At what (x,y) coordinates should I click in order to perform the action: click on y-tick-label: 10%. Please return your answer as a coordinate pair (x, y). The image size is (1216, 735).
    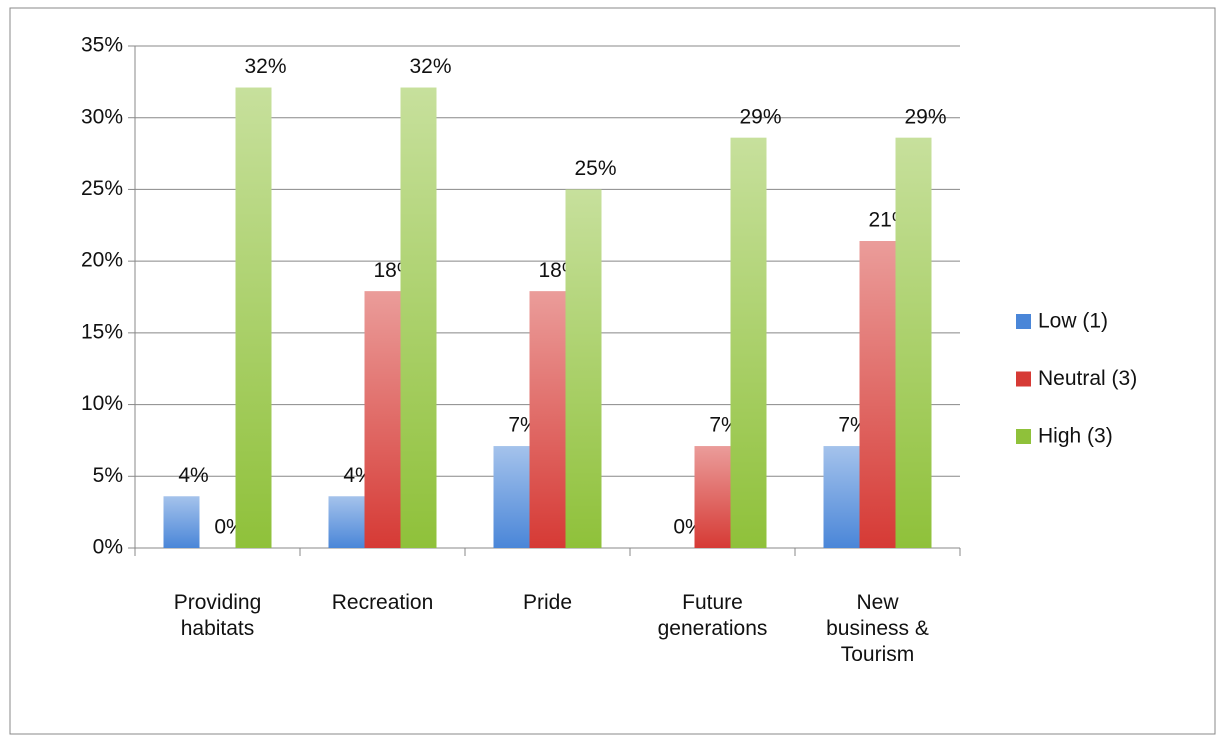
    Looking at the image, I should click on (102, 403).